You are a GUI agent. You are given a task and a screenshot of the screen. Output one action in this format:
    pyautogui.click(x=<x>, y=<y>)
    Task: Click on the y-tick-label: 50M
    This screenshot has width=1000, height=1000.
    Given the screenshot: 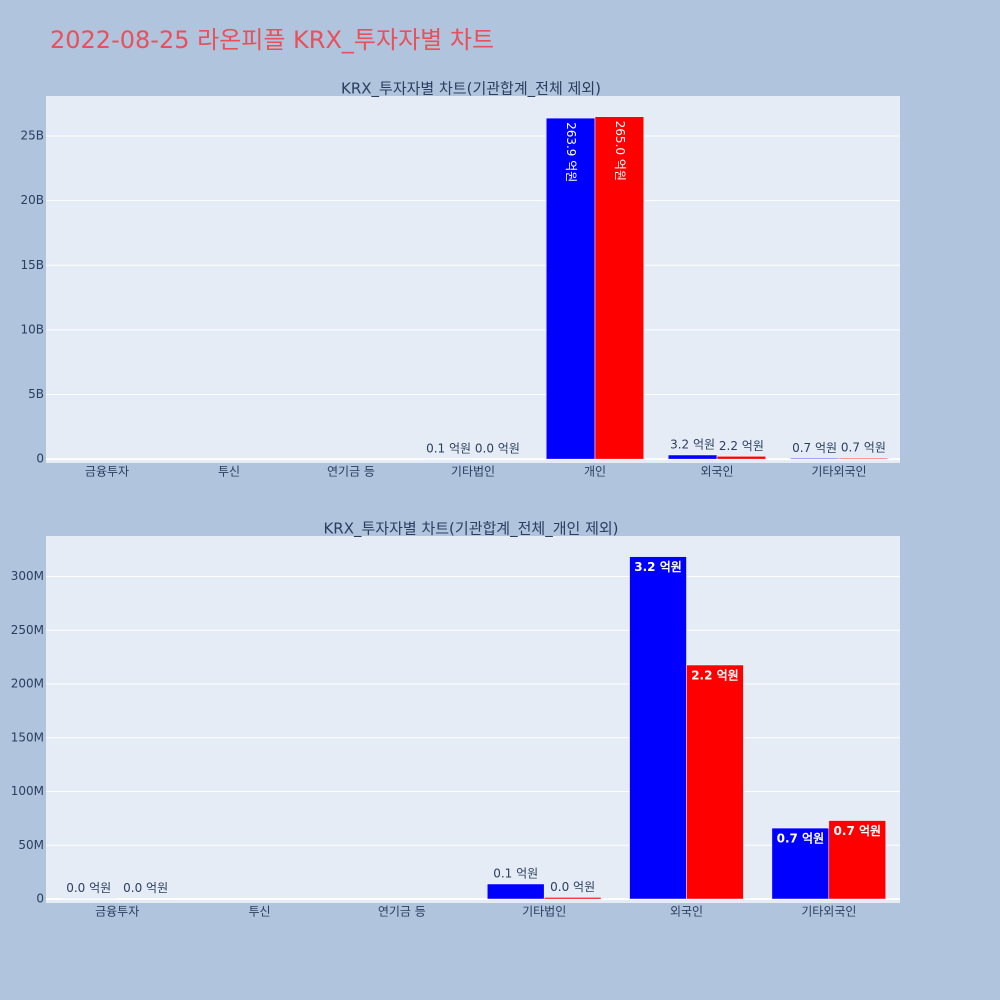 What is the action you would take?
    pyautogui.click(x=31, y=845)
    